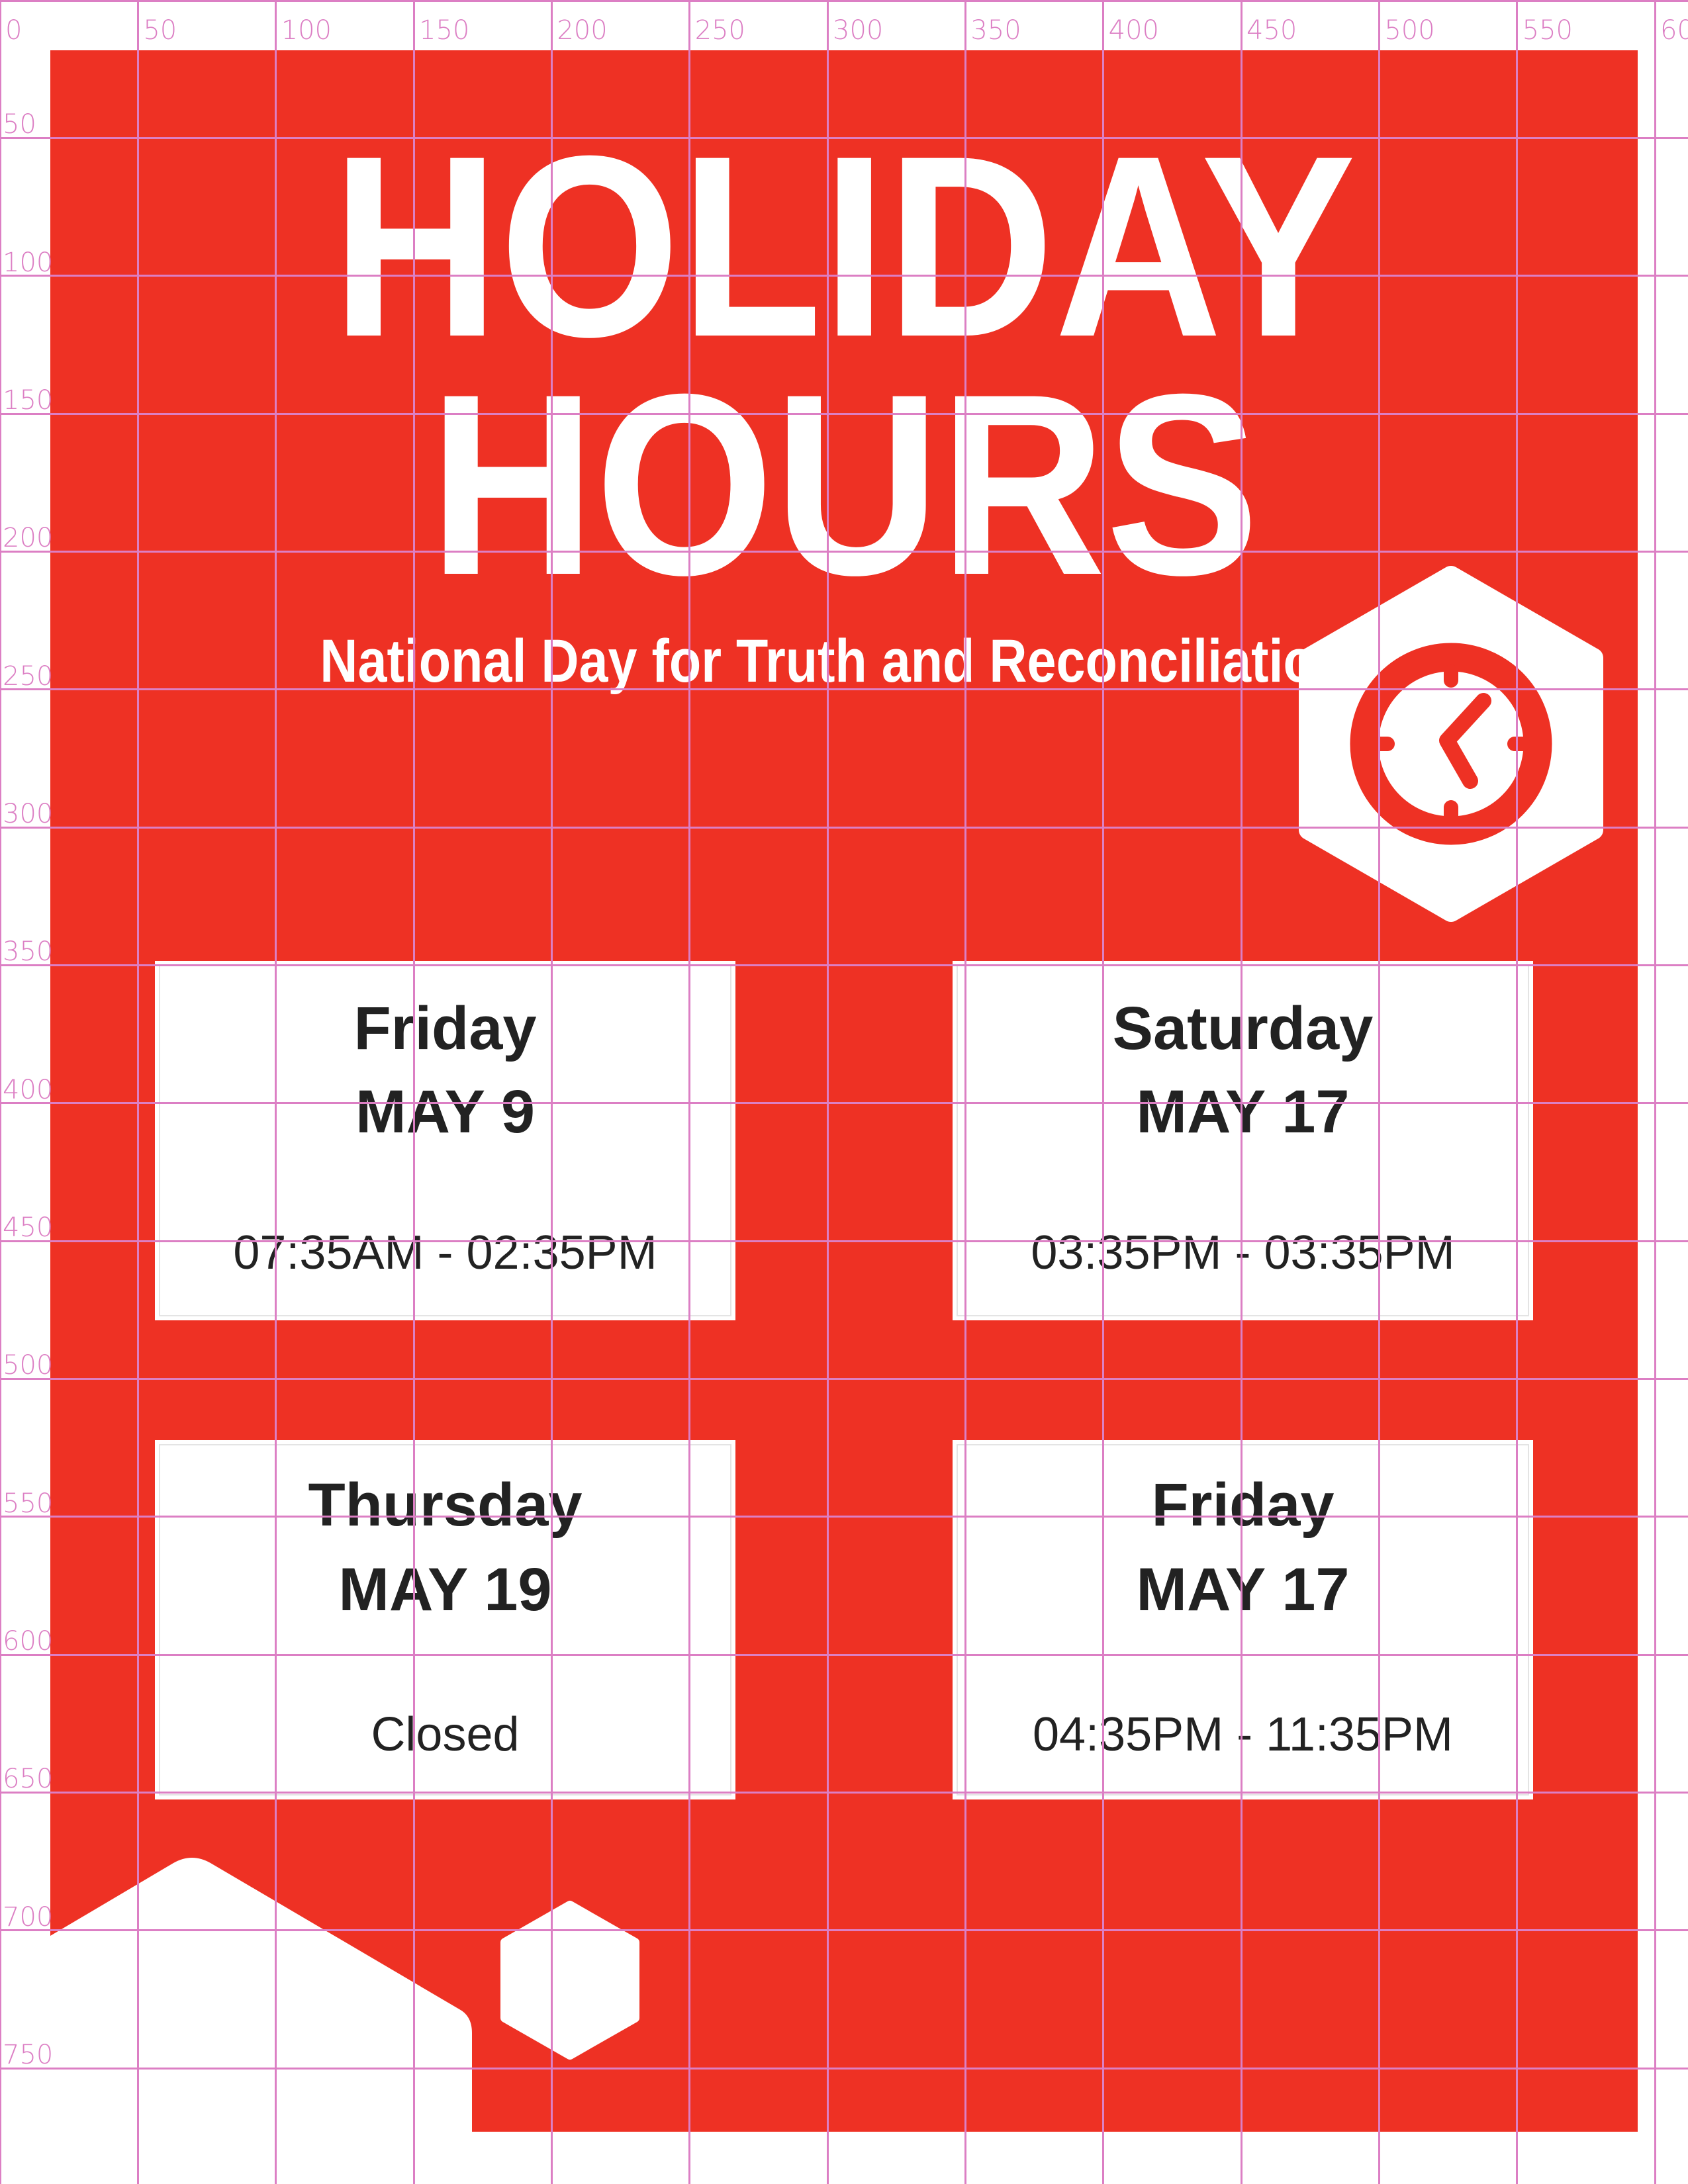 The image size is (1688, 2184). I want to click on grid-label-y: 450, so click(28, 1227).